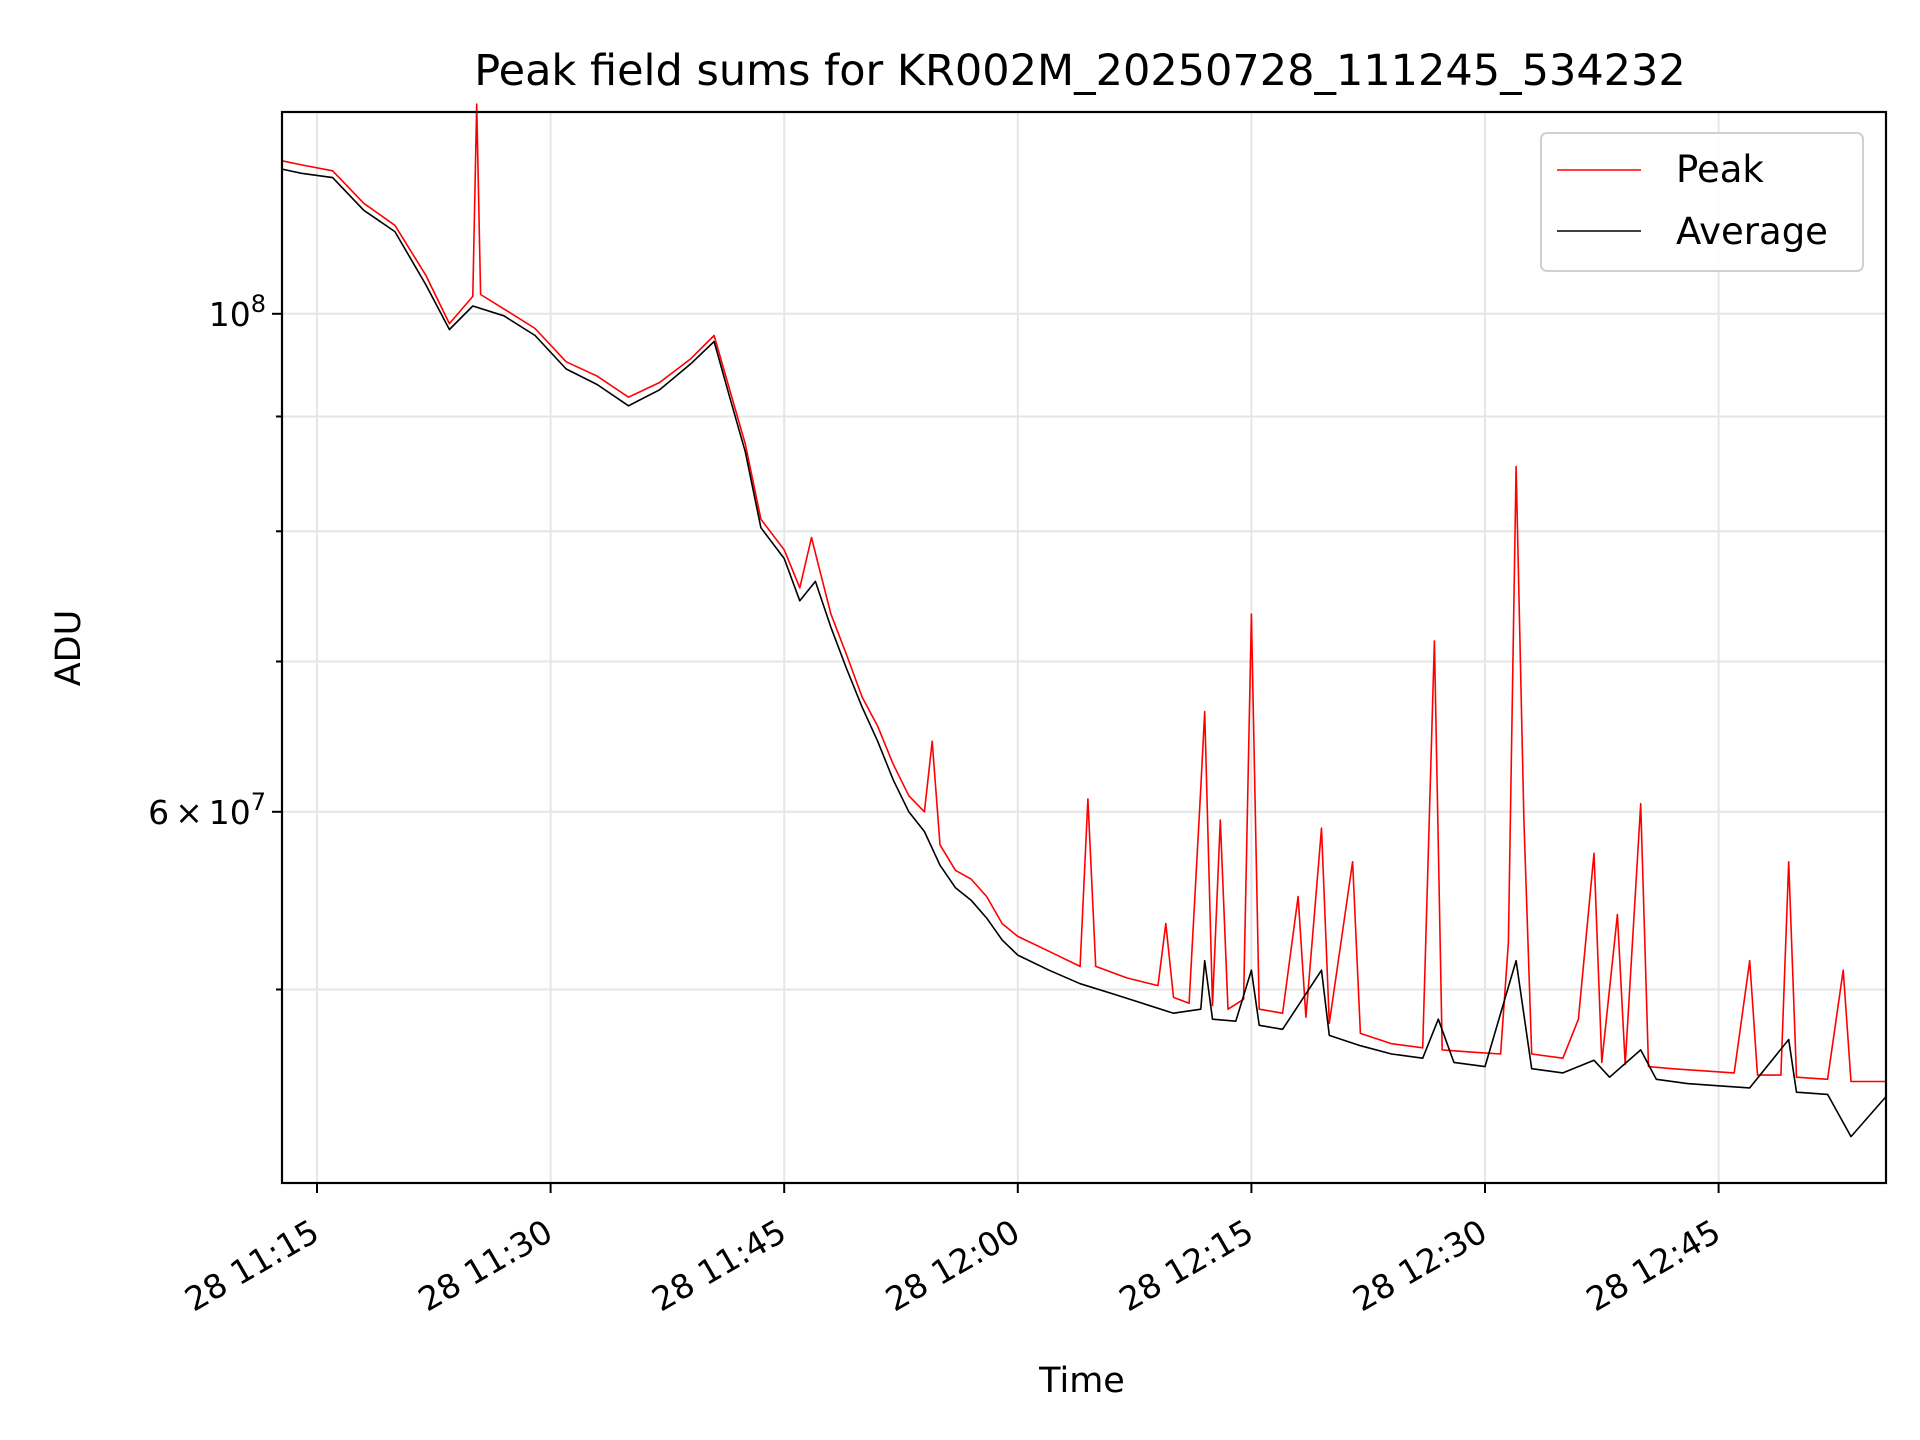  What do you see at coordinates (237, 312) in the screenshot?
I see `y-tick-label: 108` at bounding box center [237, 312].